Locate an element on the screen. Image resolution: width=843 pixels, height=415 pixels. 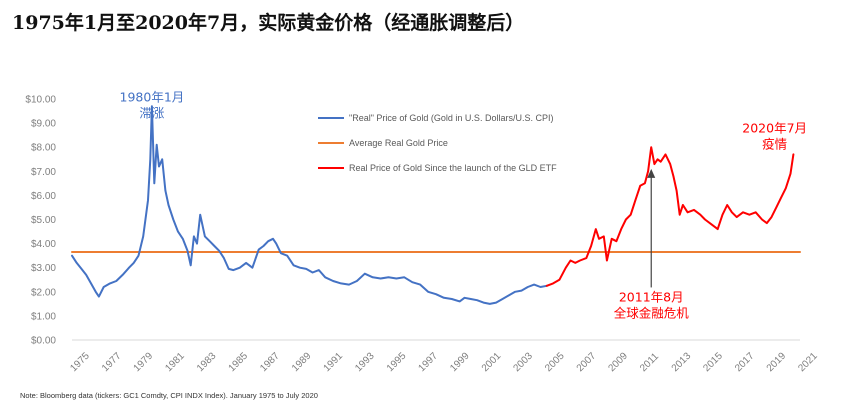
x-tick-label: 2017 is located at coordinates (745, 362).